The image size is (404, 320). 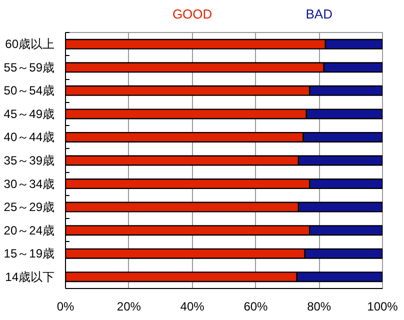 I want to click on x-tick-label: 40%, so click(x=192, y=307).